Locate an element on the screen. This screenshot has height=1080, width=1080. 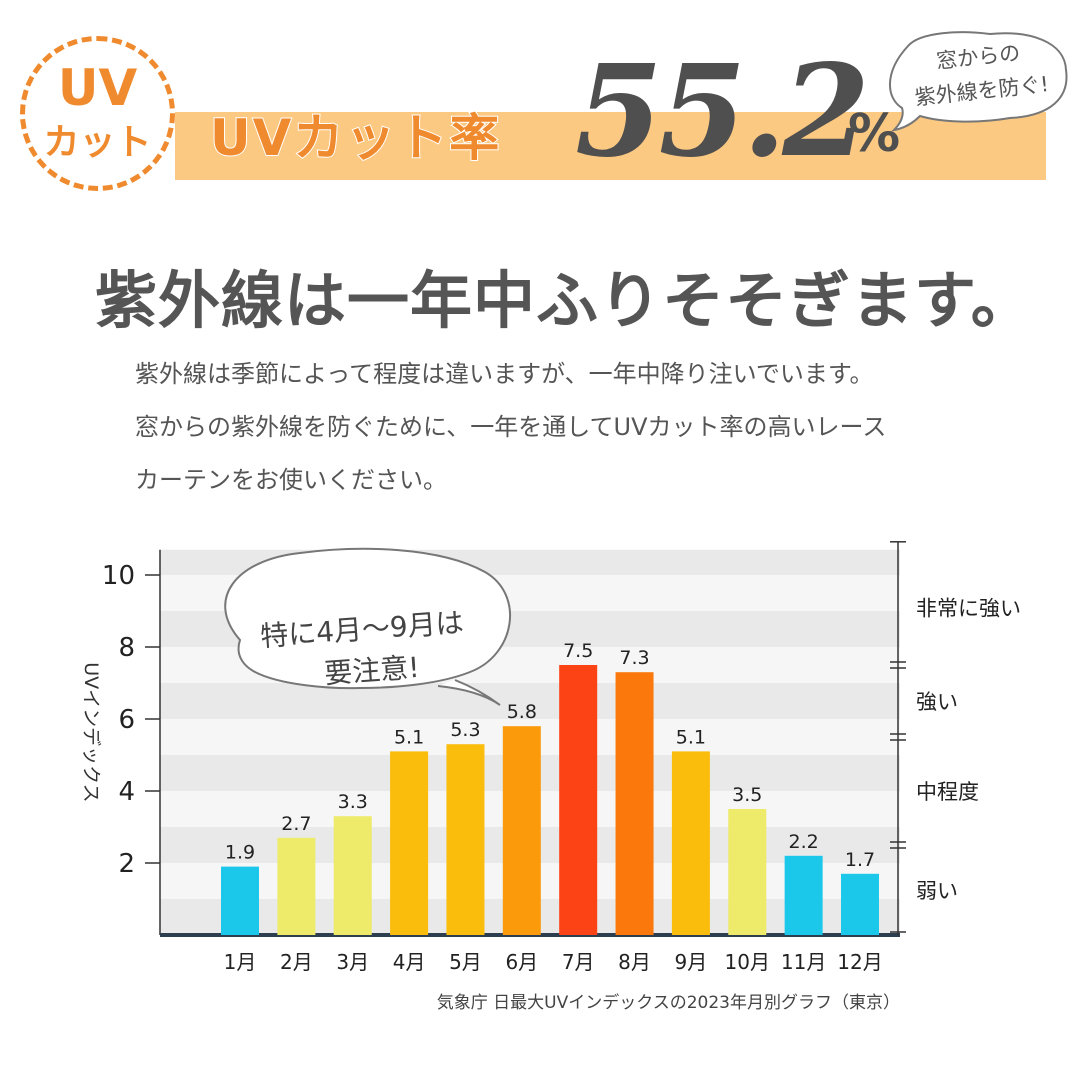
y-tick-label: 10 is located at coordinates (118, 576).